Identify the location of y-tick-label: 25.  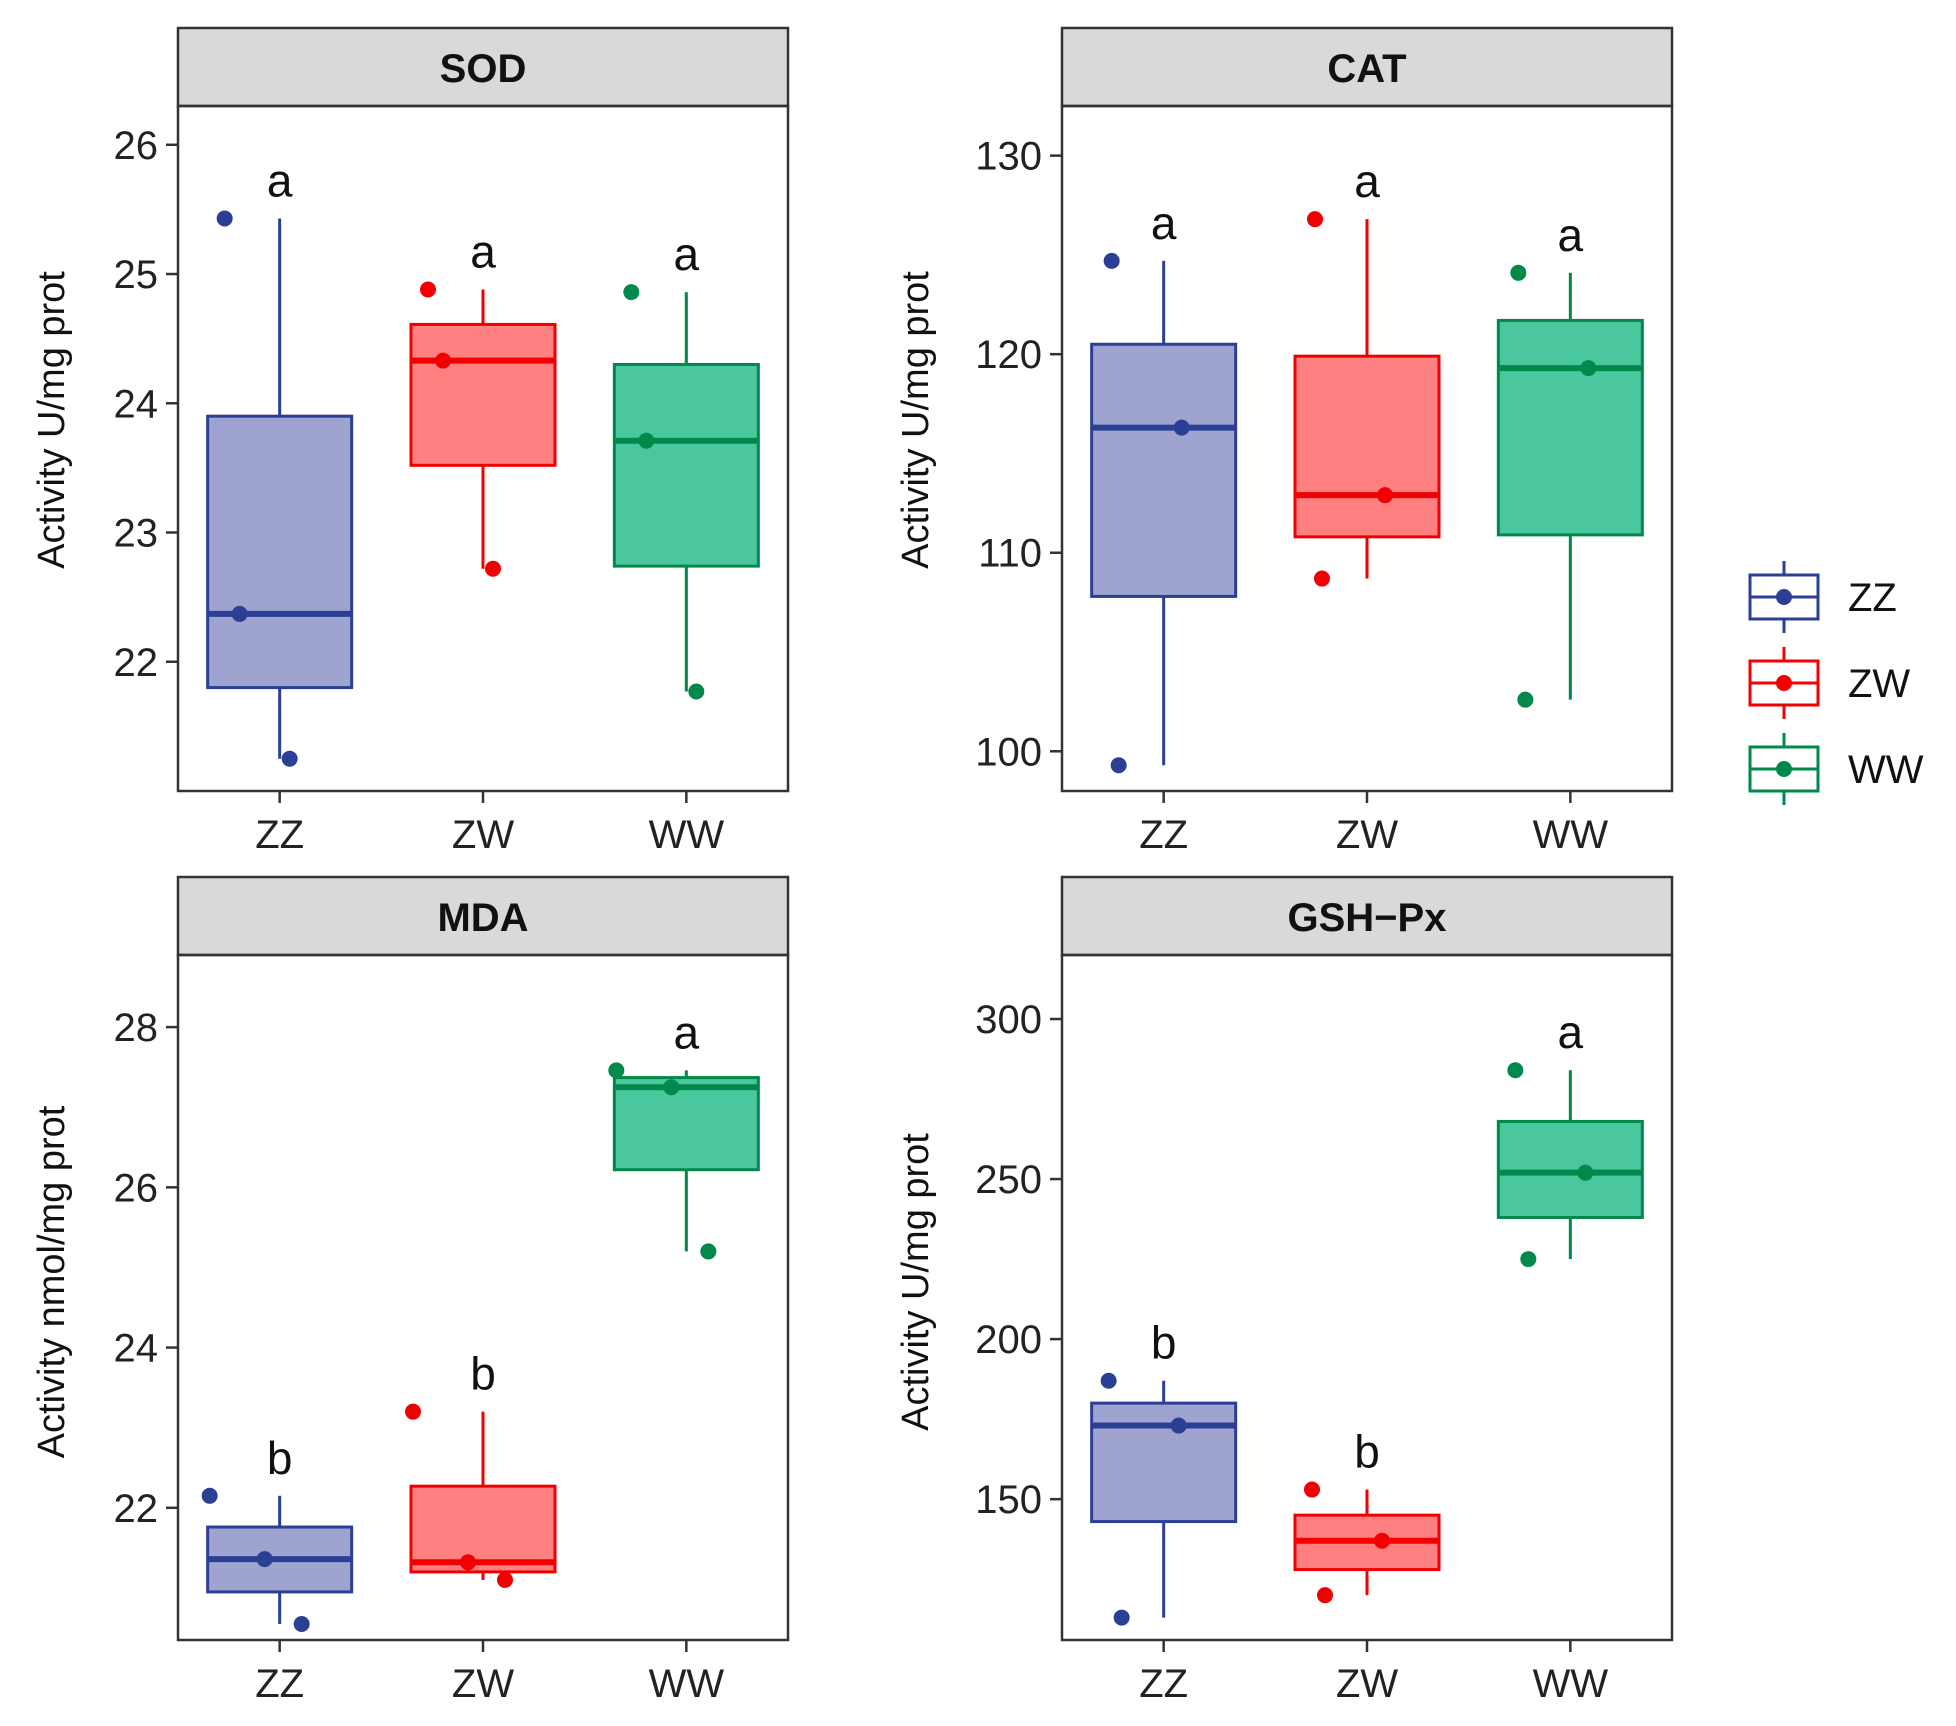
(136, 275).